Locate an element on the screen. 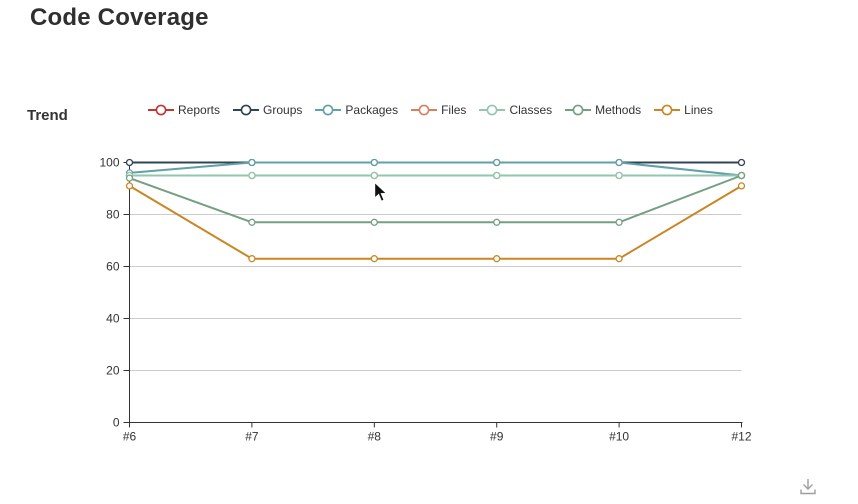 Image resolution: width=858 pixels, height=504 pixels. series-line-packages is located at coordinates (435, 169).